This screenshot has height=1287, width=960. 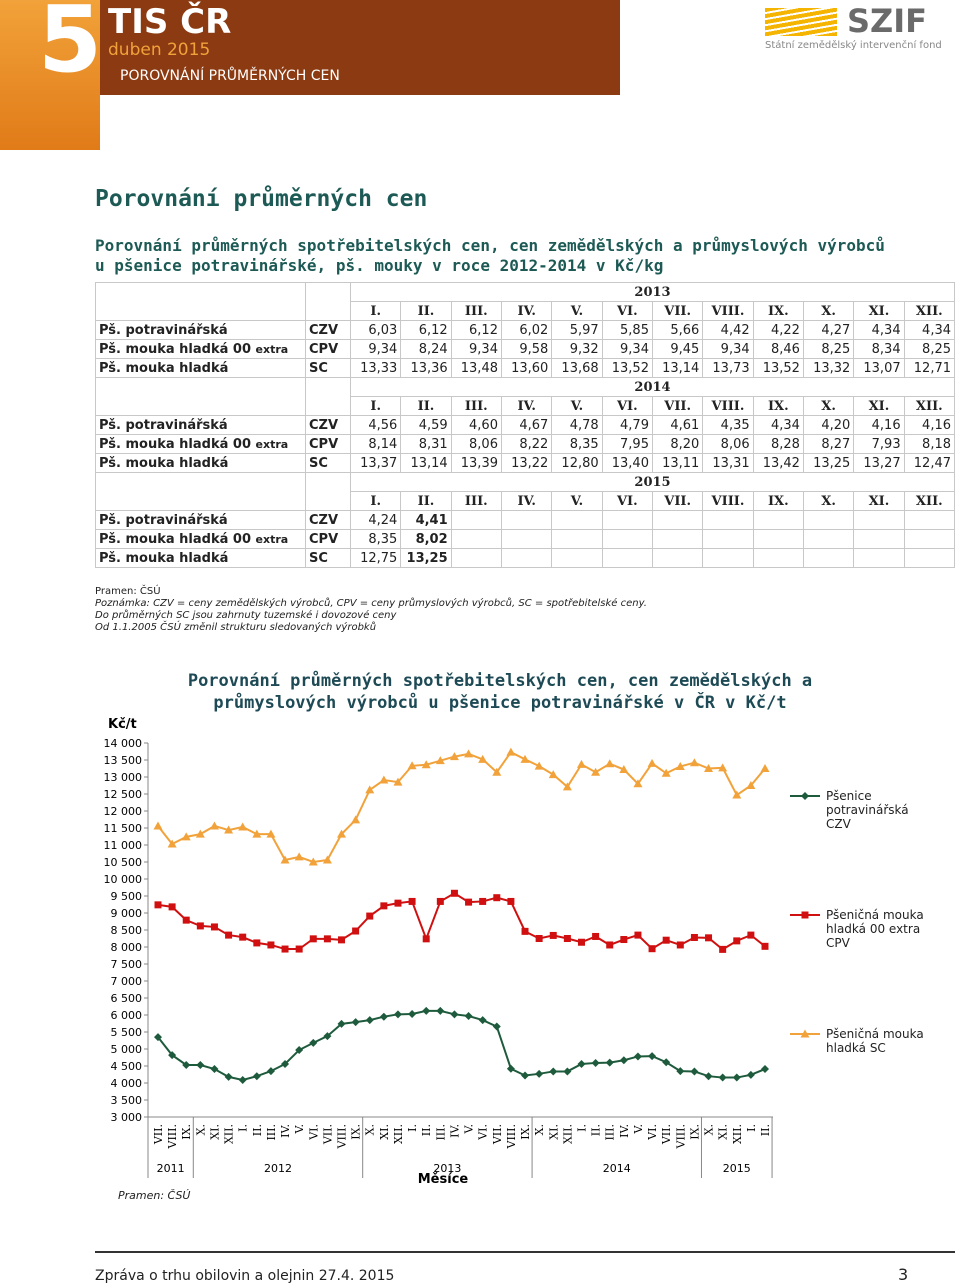 What do you see at coordinates (123, 743) in the screenshot?
I see `y-tick-label: 14 000` at bounding box center [123, 743].